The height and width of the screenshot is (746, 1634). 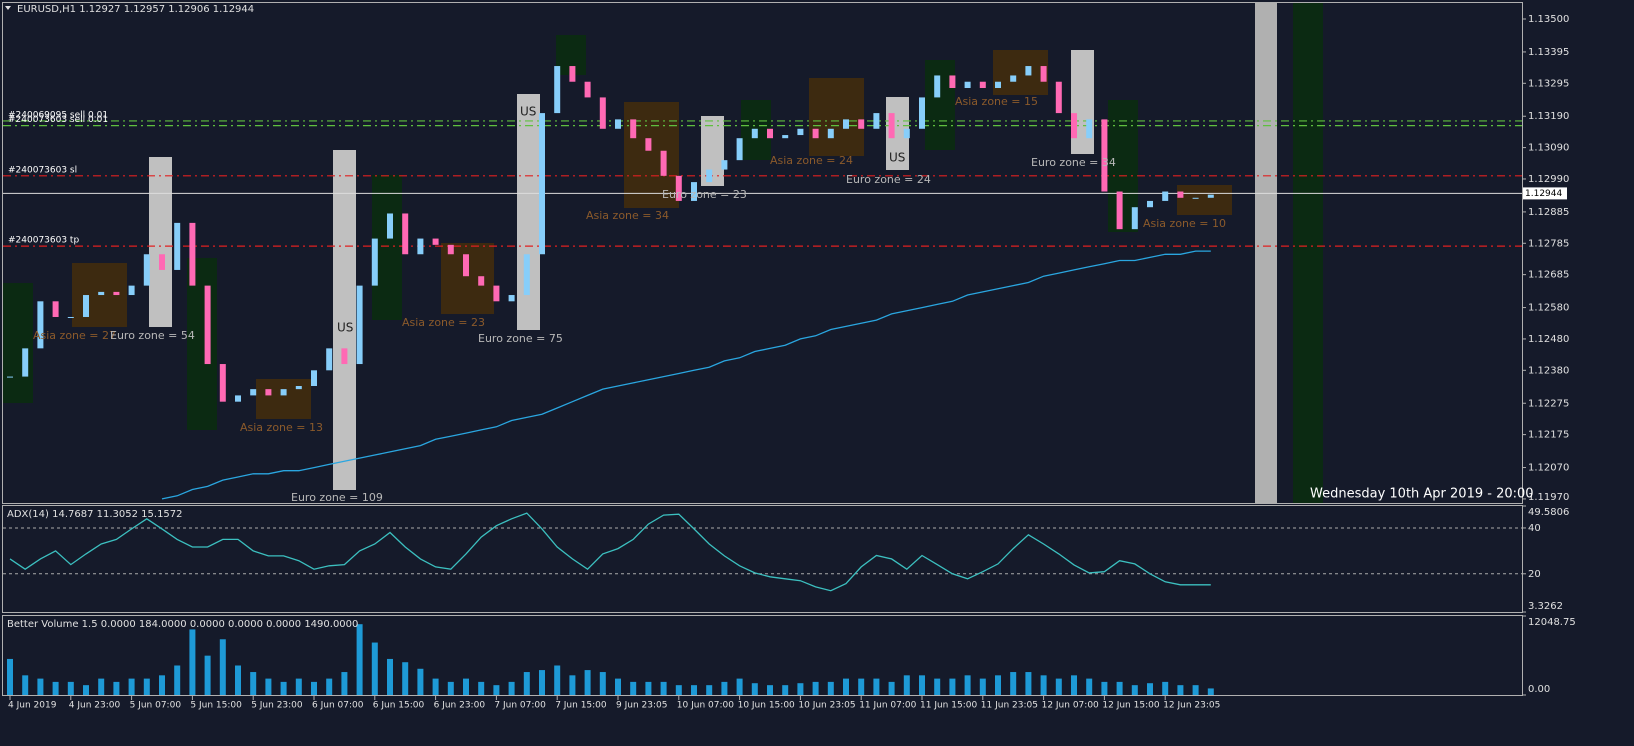 What do you see at coordinates (581, 706) in the screenshot?
I see `time-label: 7 Jun 15:00` at bounding box center [581, 706].